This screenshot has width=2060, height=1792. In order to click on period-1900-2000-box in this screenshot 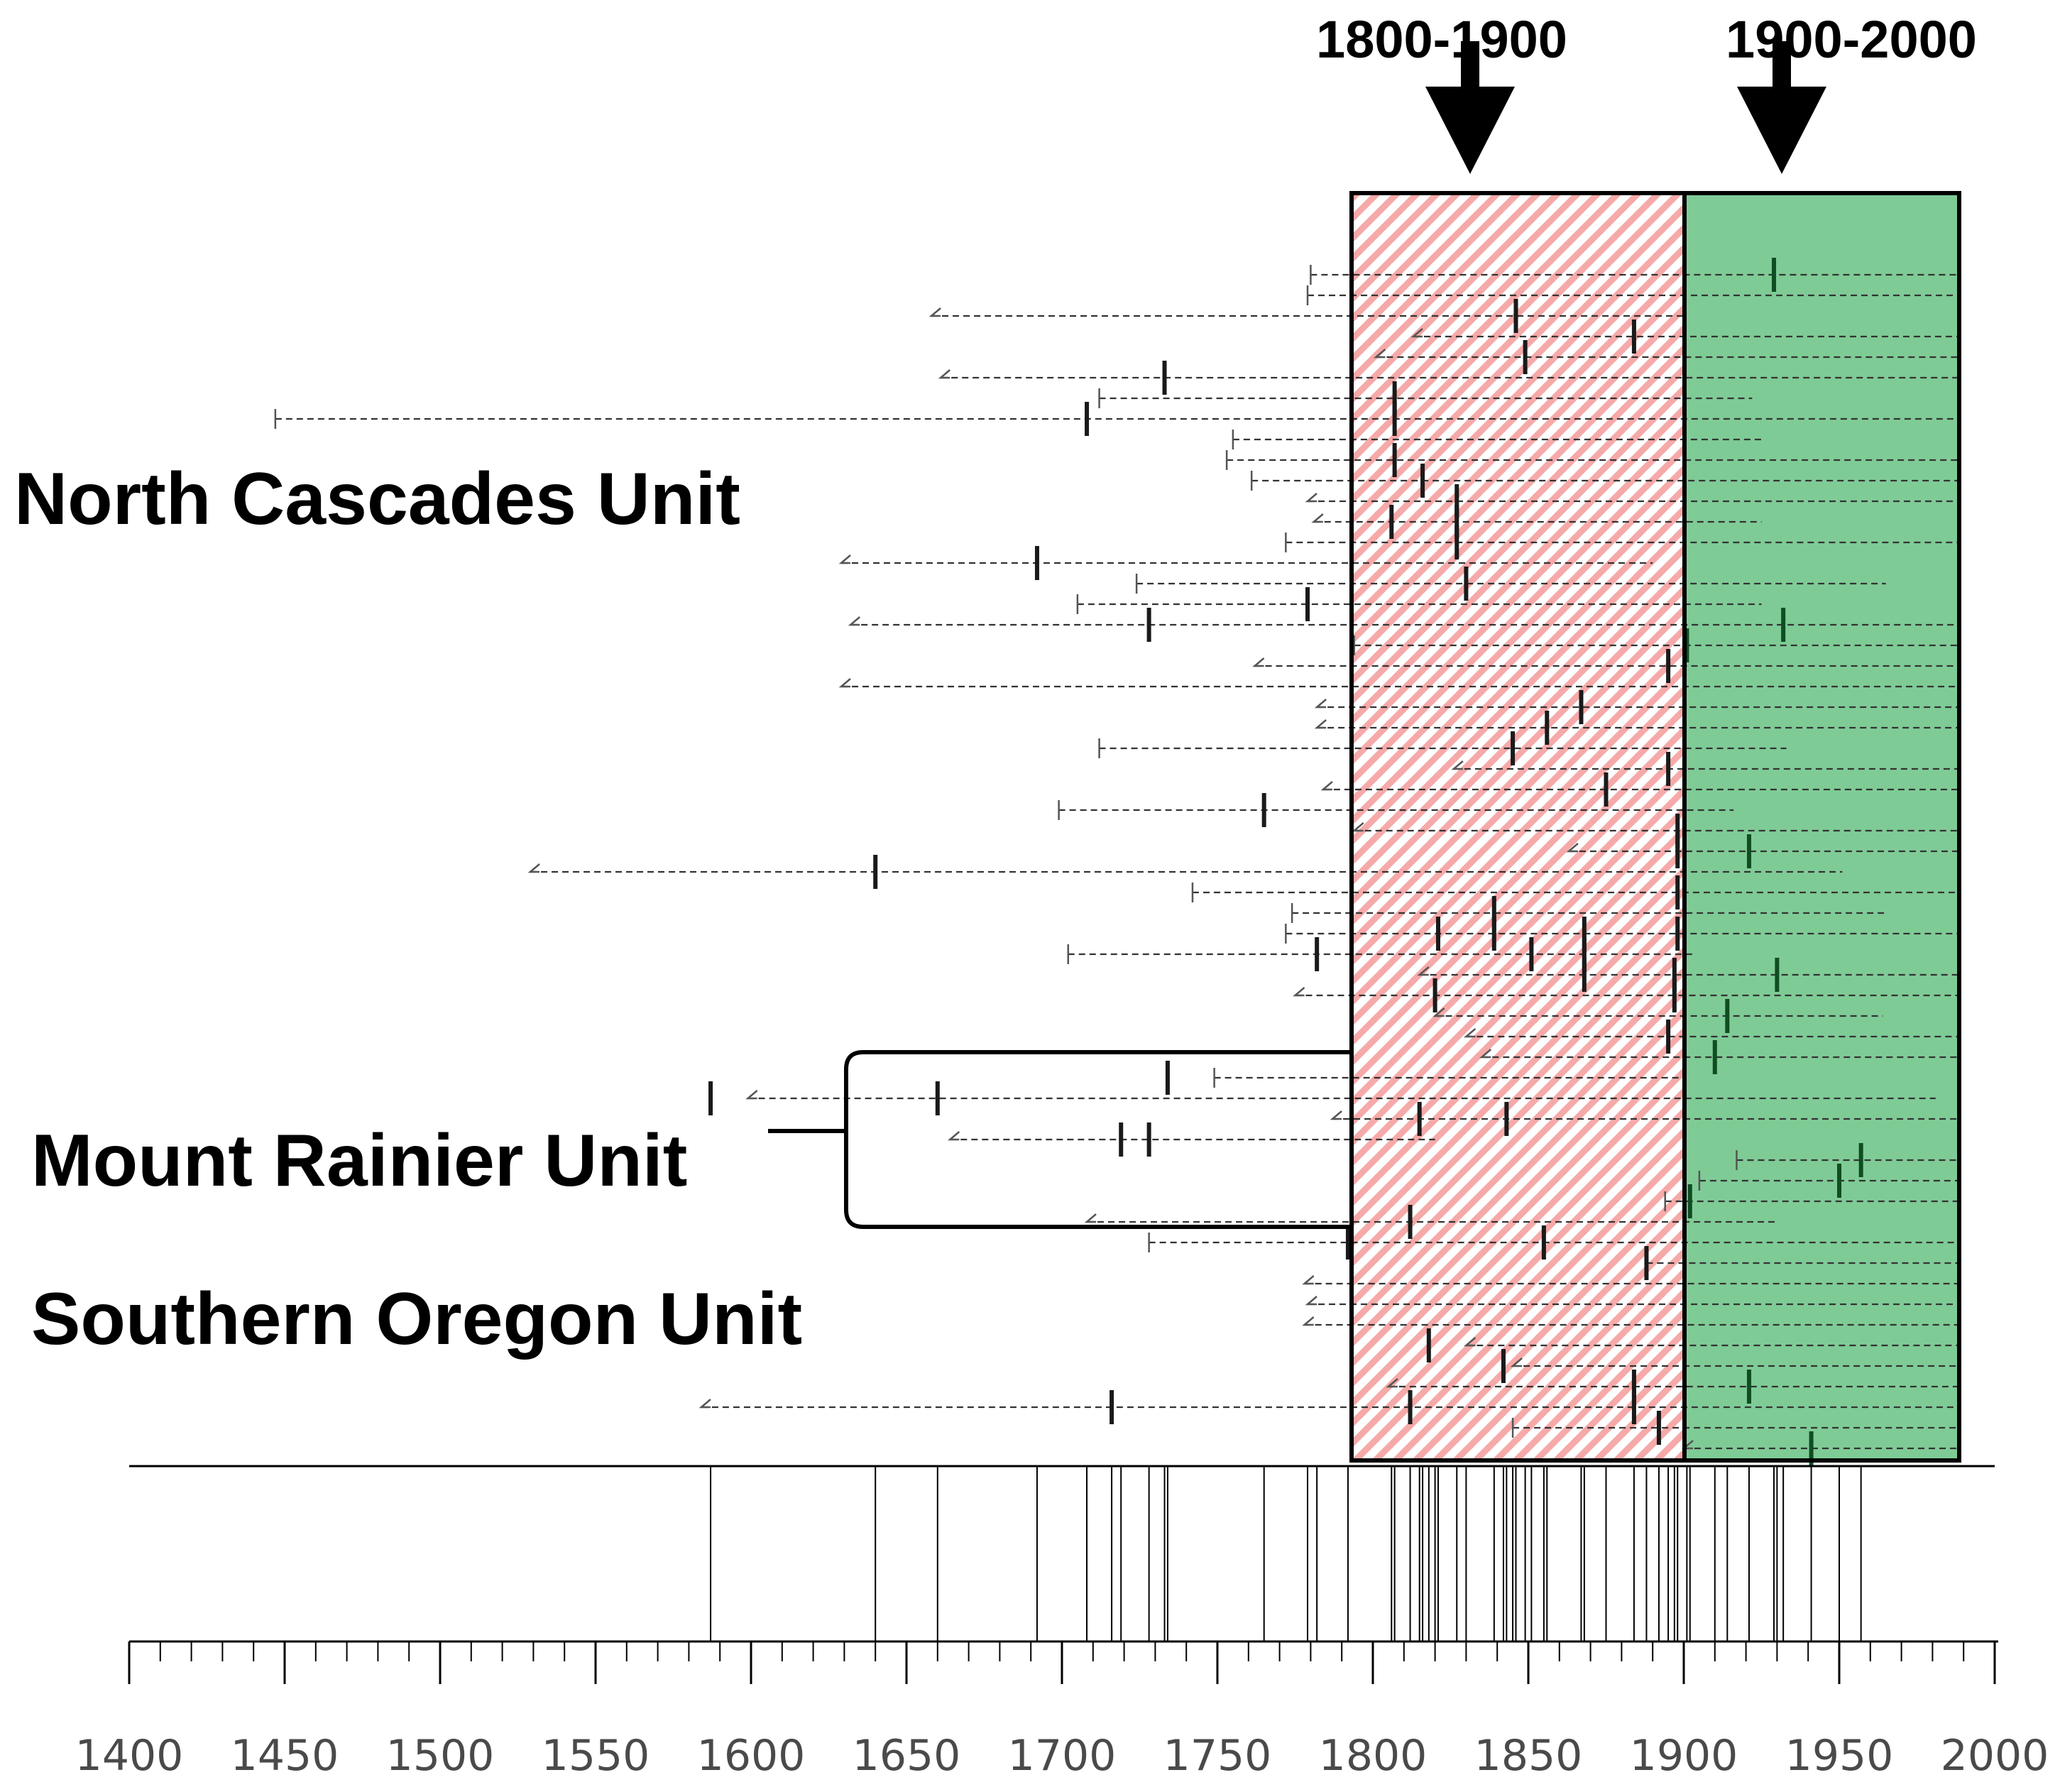, I will do `click(1822, 826)`.